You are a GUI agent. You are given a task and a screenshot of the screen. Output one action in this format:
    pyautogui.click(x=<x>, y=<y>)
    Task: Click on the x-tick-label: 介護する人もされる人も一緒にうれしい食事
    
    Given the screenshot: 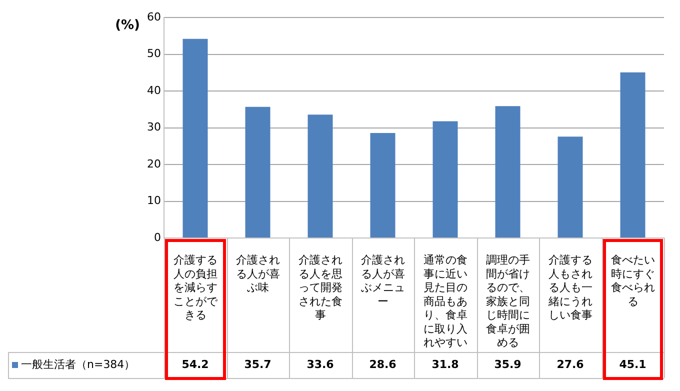 What is the action you would take?
    pyautogui.click(x=569, y=288)
    